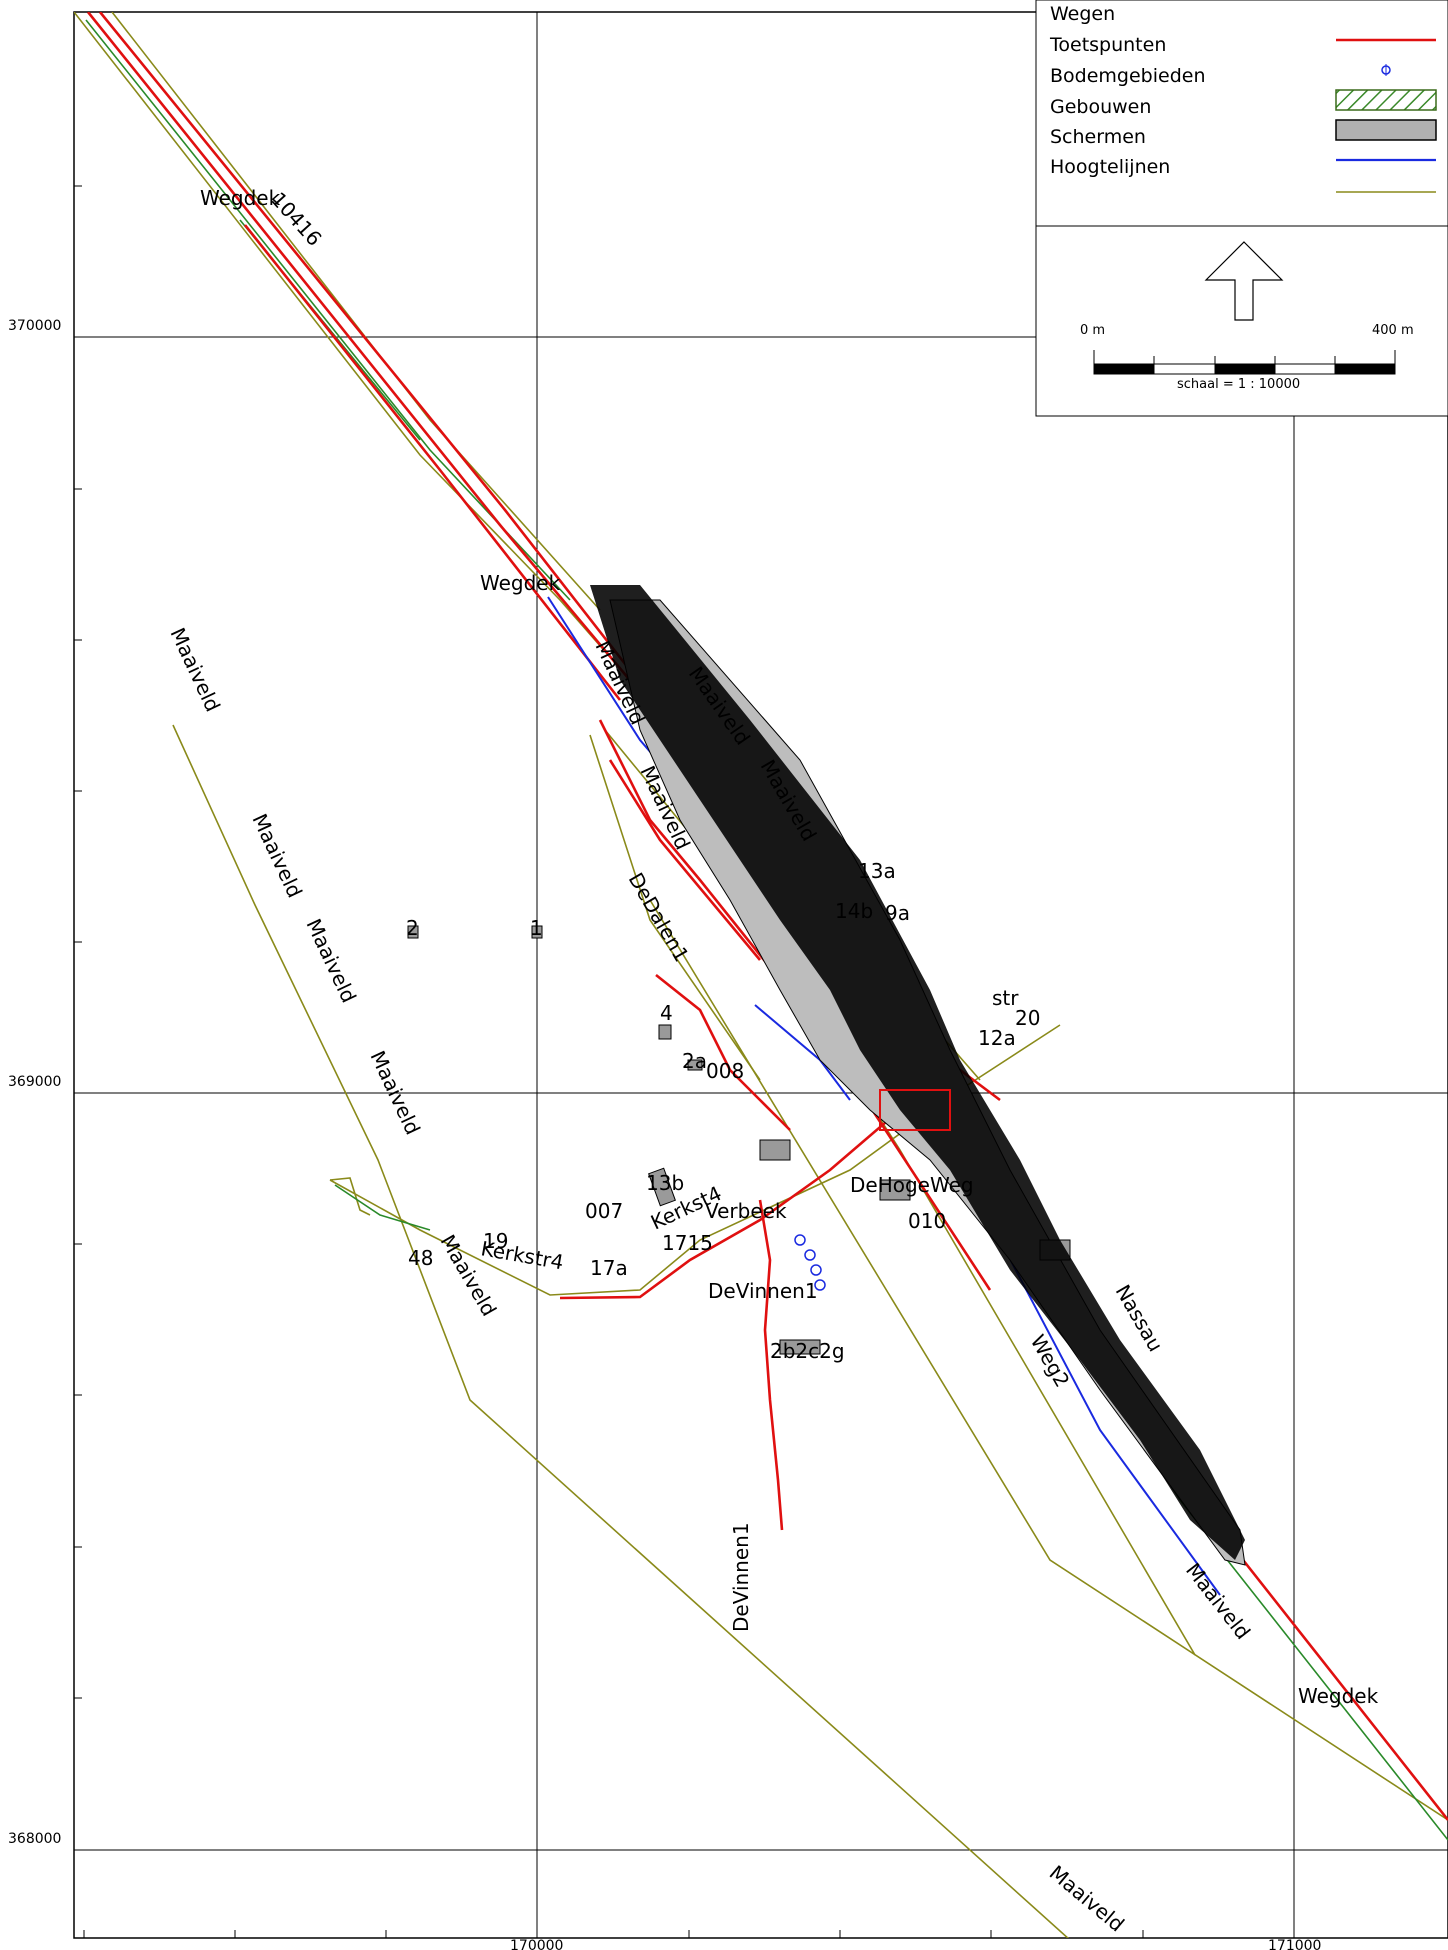 The height and width of the screenshot is (1950, 1448). What do you see at coordinates (854, 911) in the screenshot?
I see `label-14b: 14b` at bounding box center [854, 911].